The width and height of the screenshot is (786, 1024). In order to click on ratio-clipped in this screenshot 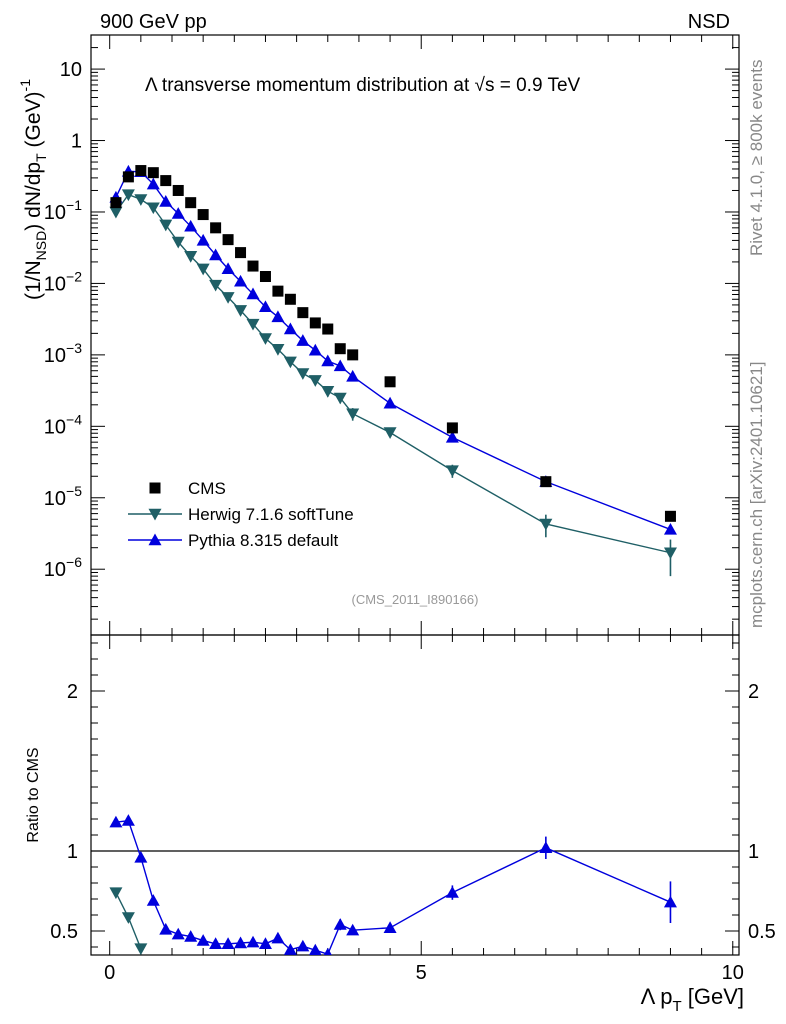, I will do `click(393, 884)`.